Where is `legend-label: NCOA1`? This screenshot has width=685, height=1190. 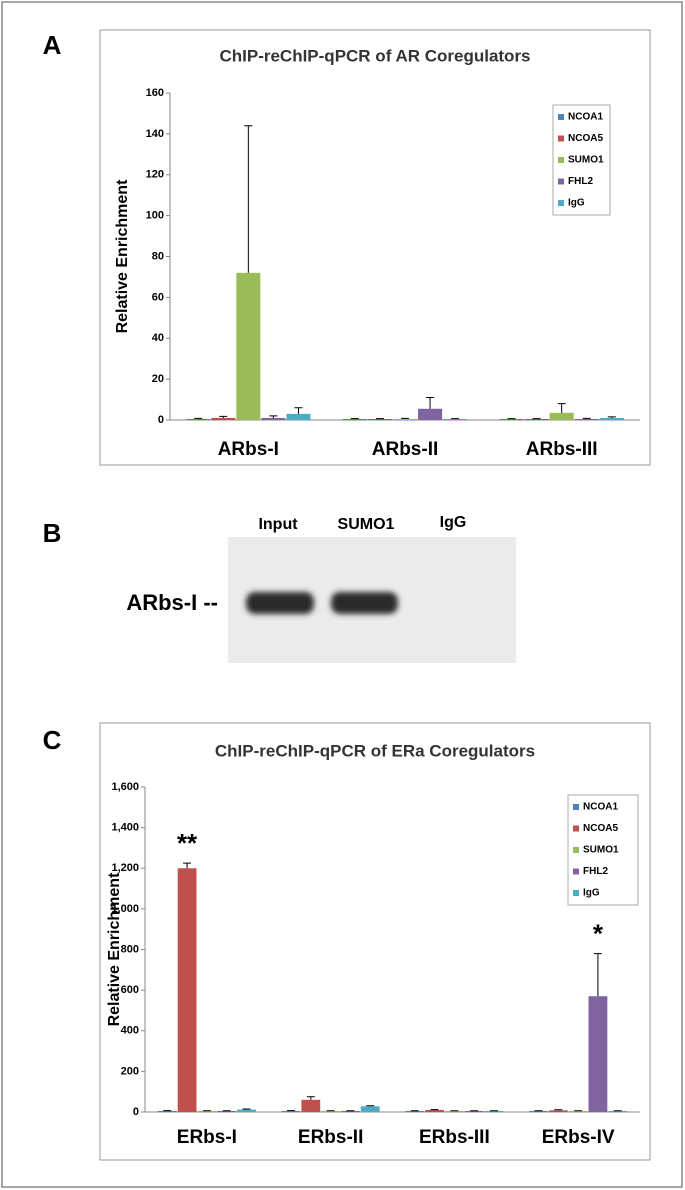
legend-label: NCOA1 is located at coordinates (585, 117).